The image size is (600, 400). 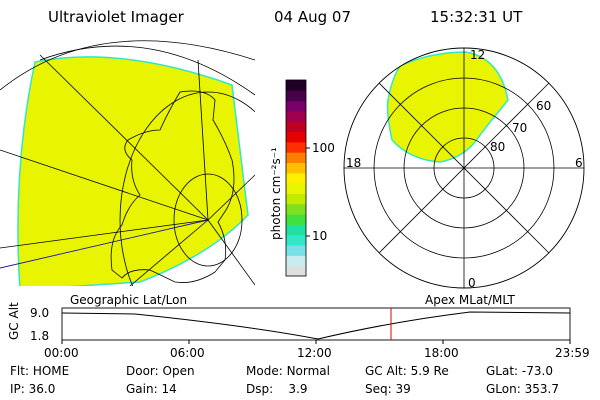 I want to click on status-dsp: Dsp: 3.9, so click(x=277, y=389).